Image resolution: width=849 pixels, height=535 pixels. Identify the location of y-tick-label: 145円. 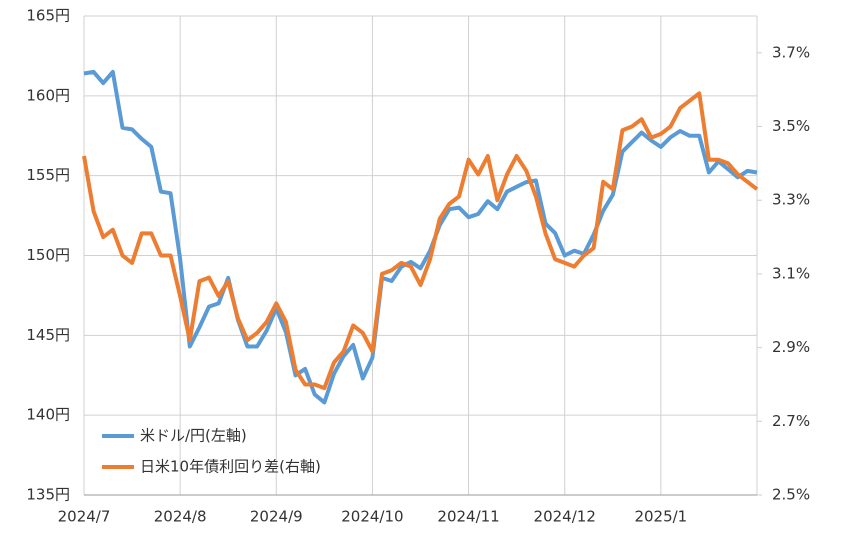
(48, 335).